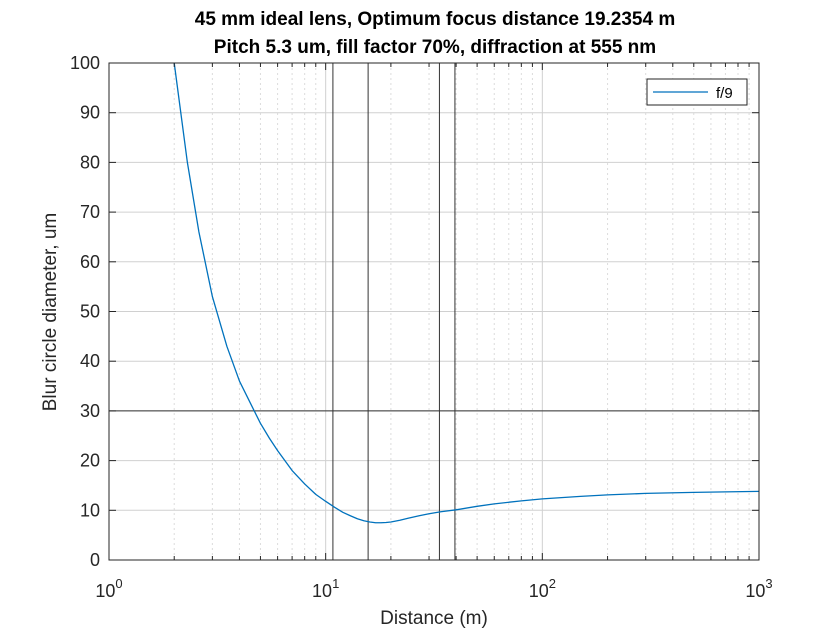 The height and width of the screenshot is (630, 840). Describe the element at coordinates (90, 411) in the screenshot. I see `y-tick-label: 30` at that location.